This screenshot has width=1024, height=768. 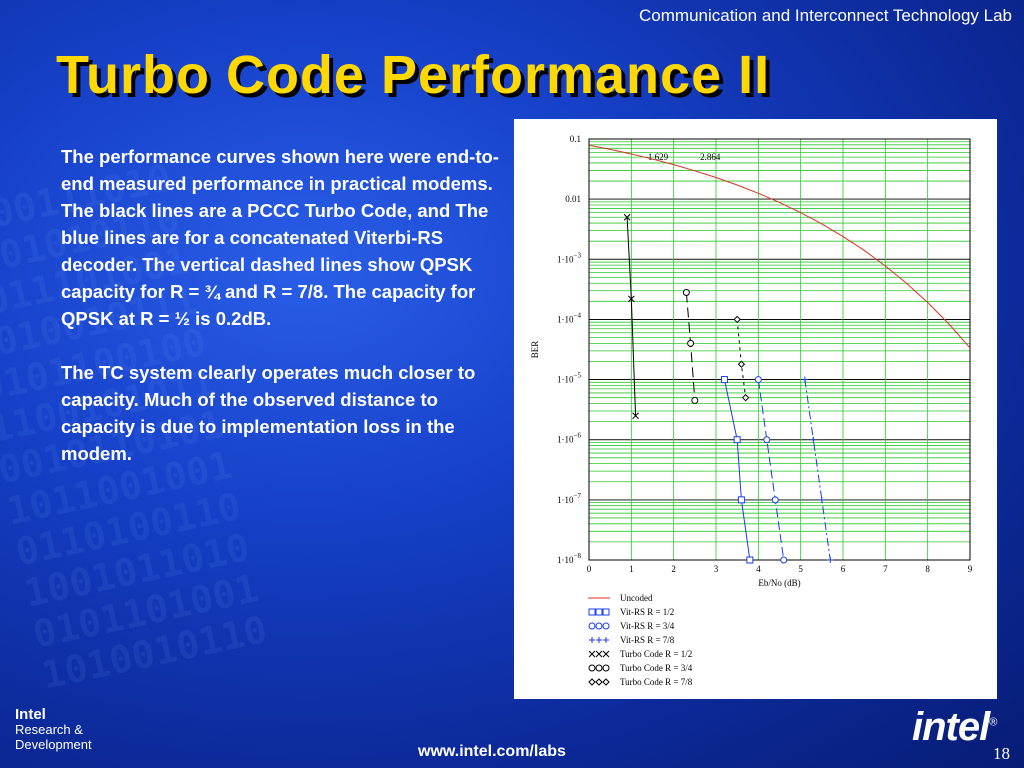 What do you see at coordinates (569, 257) in the screenshot?
I see `y-tick-label: 1·10⁻³` at bounding box center [569, 257].